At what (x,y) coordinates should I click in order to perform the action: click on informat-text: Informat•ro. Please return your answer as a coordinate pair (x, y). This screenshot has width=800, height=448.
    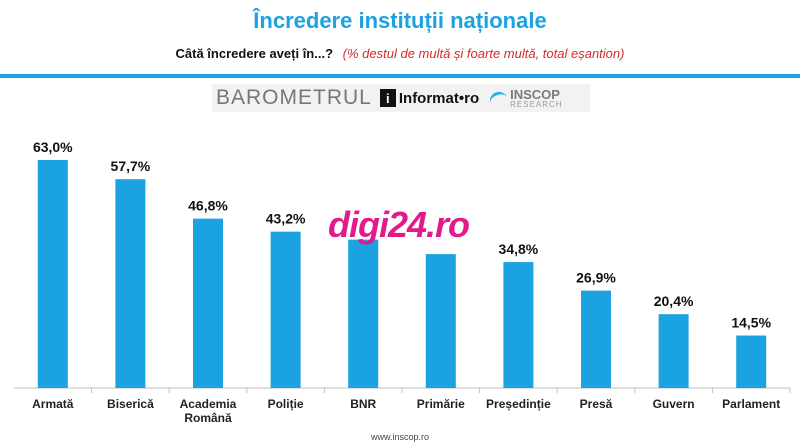
    Looking at the image, I should click on (439, 98).